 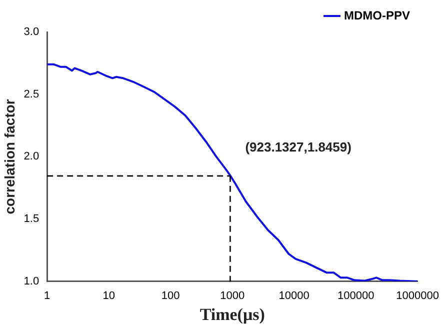 I want to click on y-tick-label: 3.0, so click(x=32, y=32).